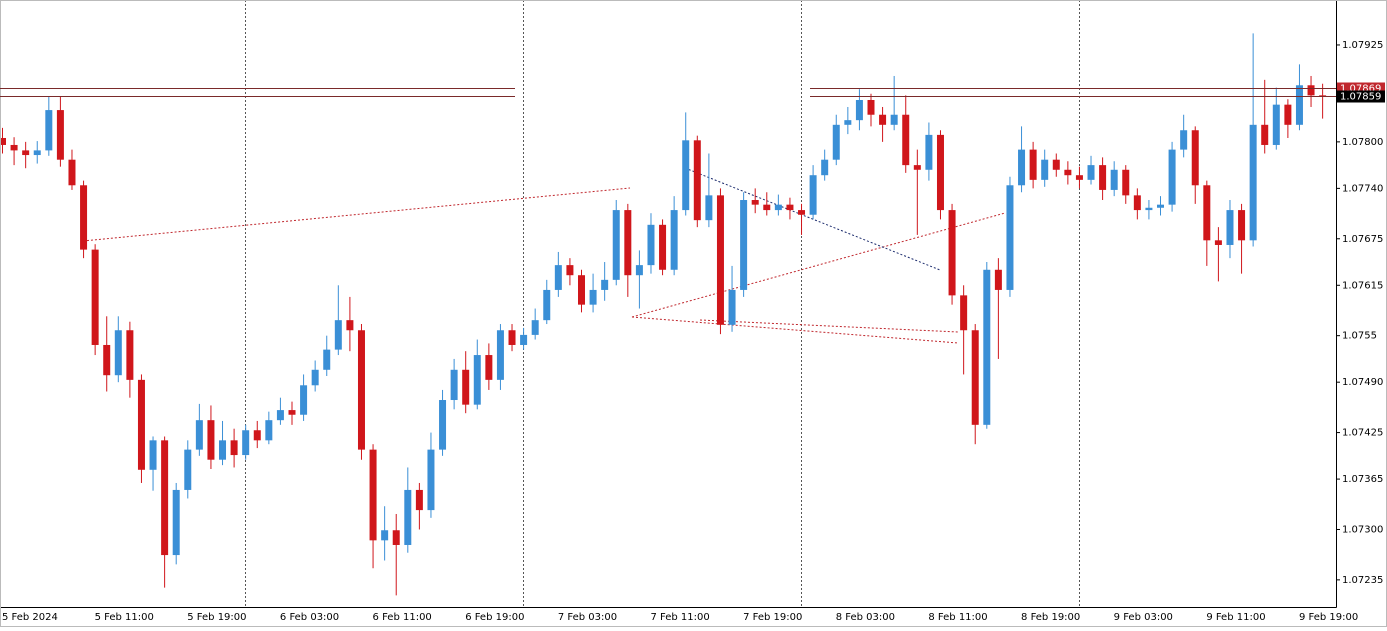 This screenshot has height=631, width=1387. Describe the element at coordinates (402, 617) in the screenshot. I see `x-tick-label: 6 Feb 11:00` at that location.